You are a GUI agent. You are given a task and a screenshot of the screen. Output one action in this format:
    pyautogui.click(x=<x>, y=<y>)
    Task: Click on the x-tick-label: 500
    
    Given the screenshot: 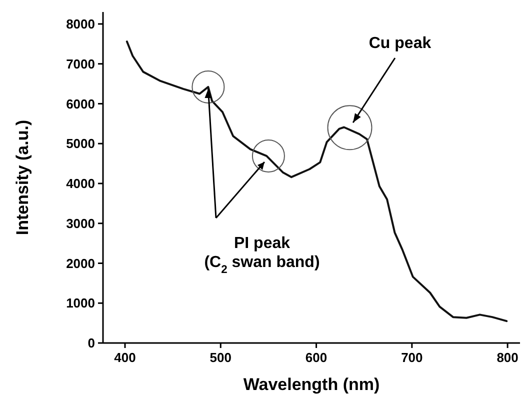 What is the action you would take?
    pyautogui.click(x=221, y=357)
    